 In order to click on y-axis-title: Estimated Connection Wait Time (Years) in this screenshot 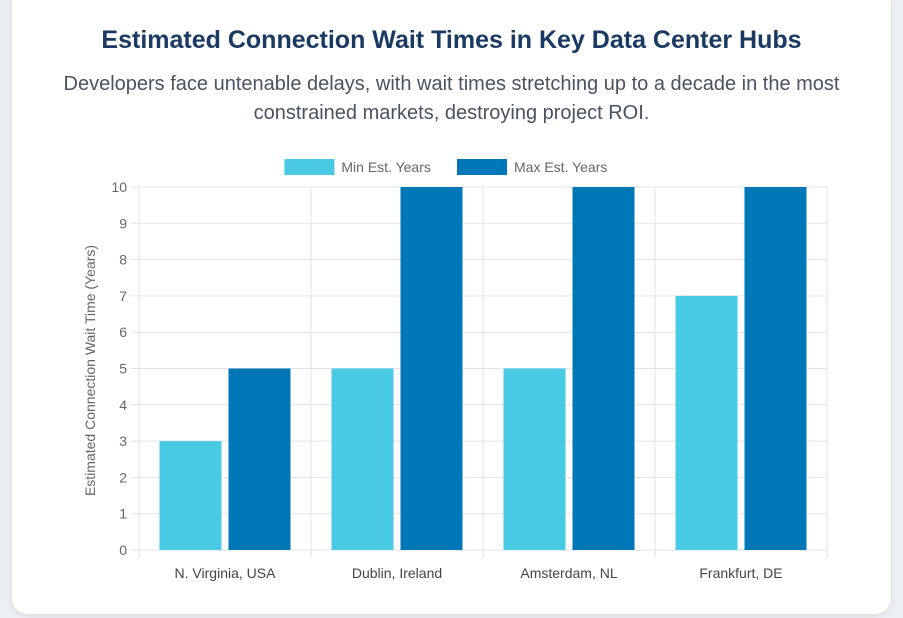, I will do `click(90, 370)`.